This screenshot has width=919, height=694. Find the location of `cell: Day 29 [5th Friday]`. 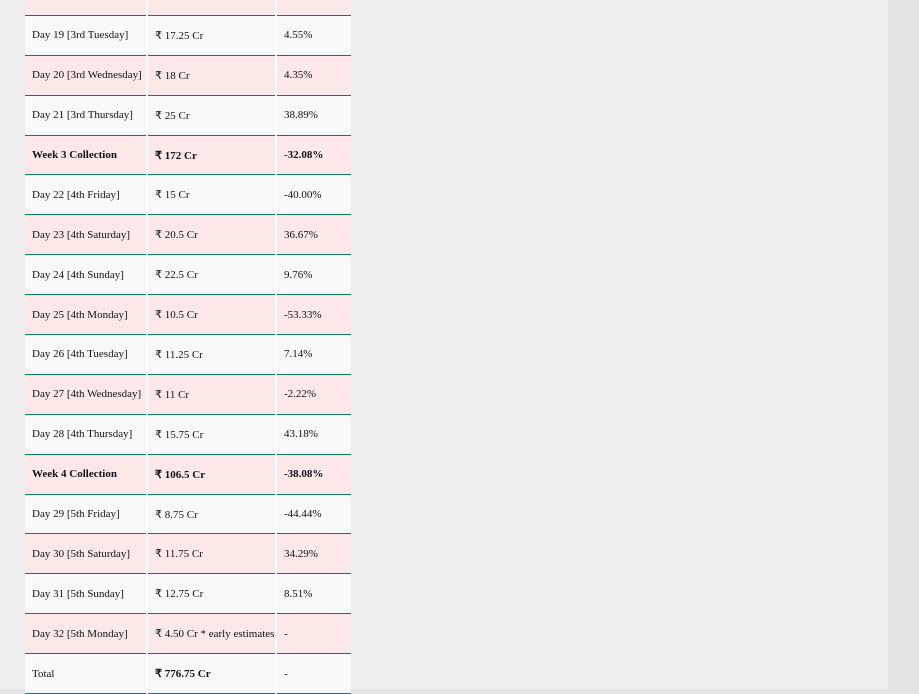

cell: Day 29 [5th Friday] is located at coordinates (86, 514).